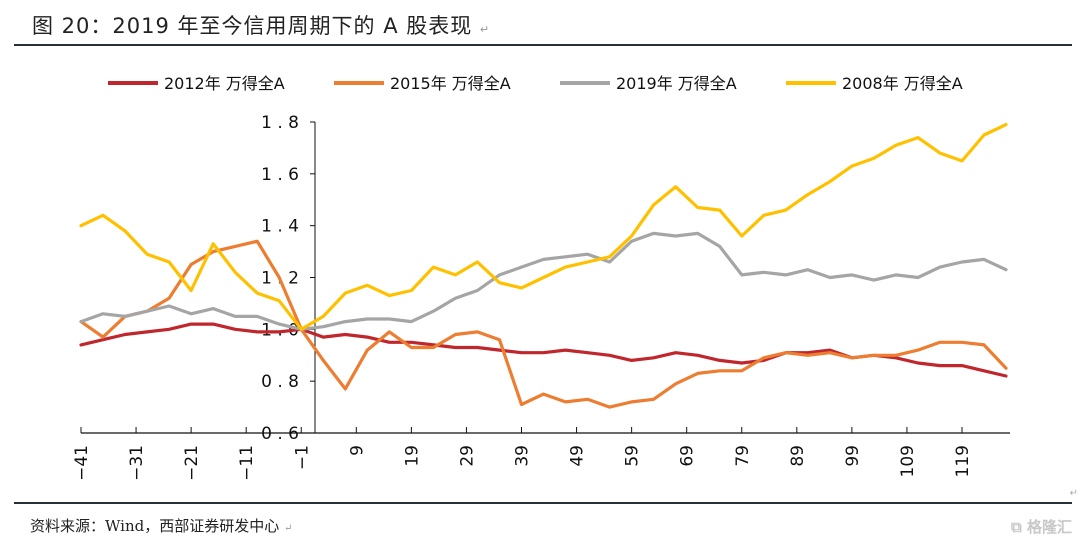 The width and height of the screenshot is (1080, 545). I want to click on y-tick-label: 0 . 8, so click(280, 382).